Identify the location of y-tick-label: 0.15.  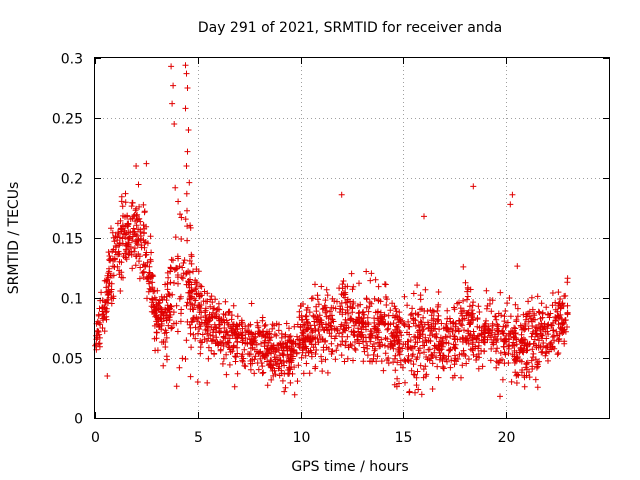
(67, 240).